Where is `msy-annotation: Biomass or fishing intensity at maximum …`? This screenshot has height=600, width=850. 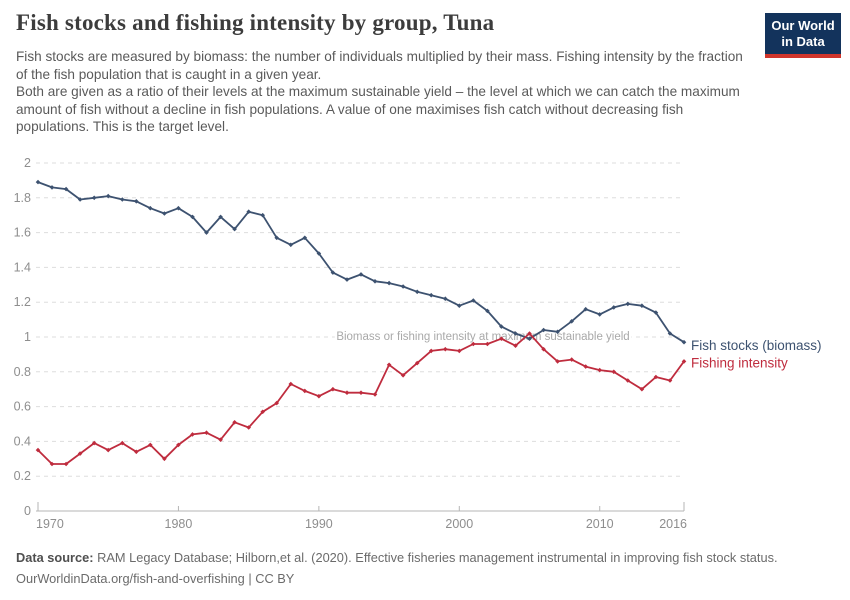
msy-annotation: Biomass or fishing intensity at maximum … is located at coordinates (482, 337).